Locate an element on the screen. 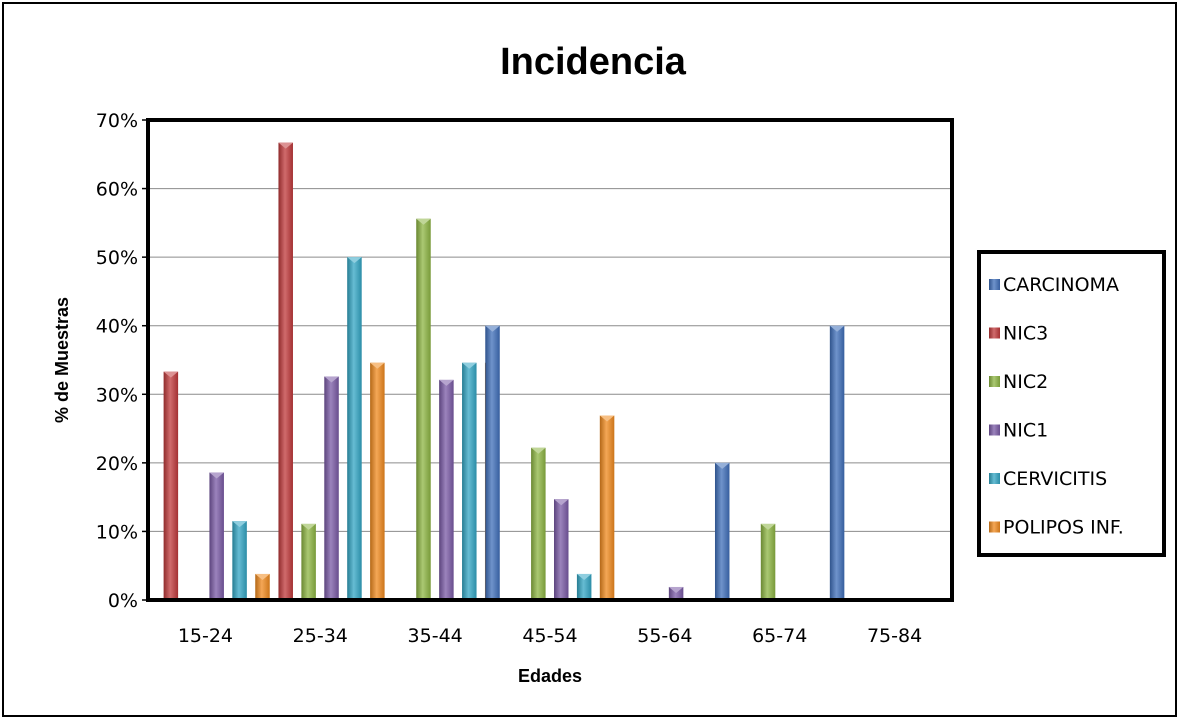 The width and height of the screenshot is (1183, 721). legend-label: POLIPOS INF. is located at coordinates (1063, 528).